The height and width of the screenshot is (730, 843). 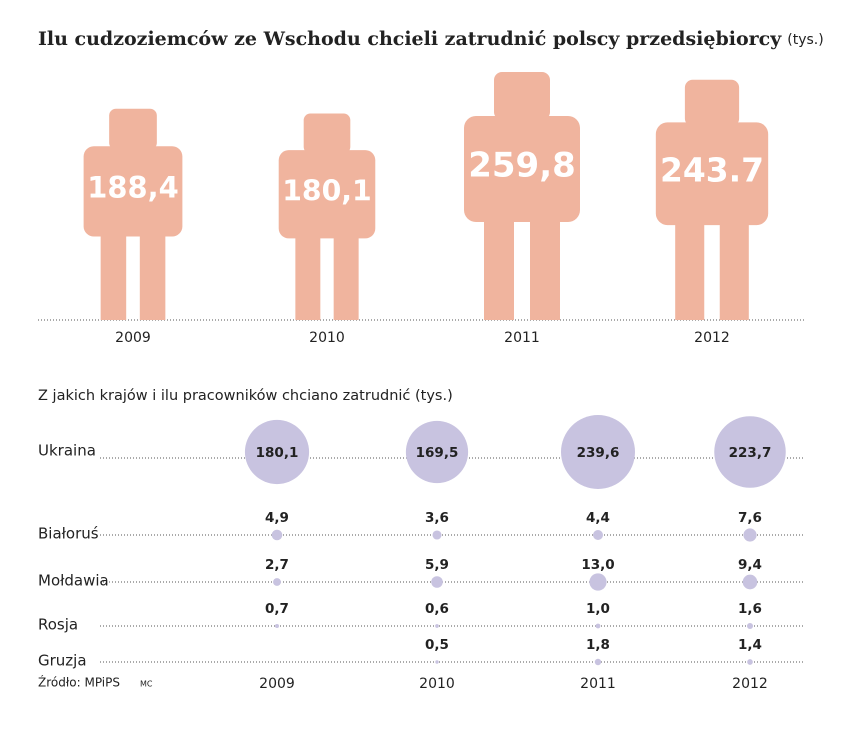 I want to click on value-label: 223,7, so click(x=750, y=453).